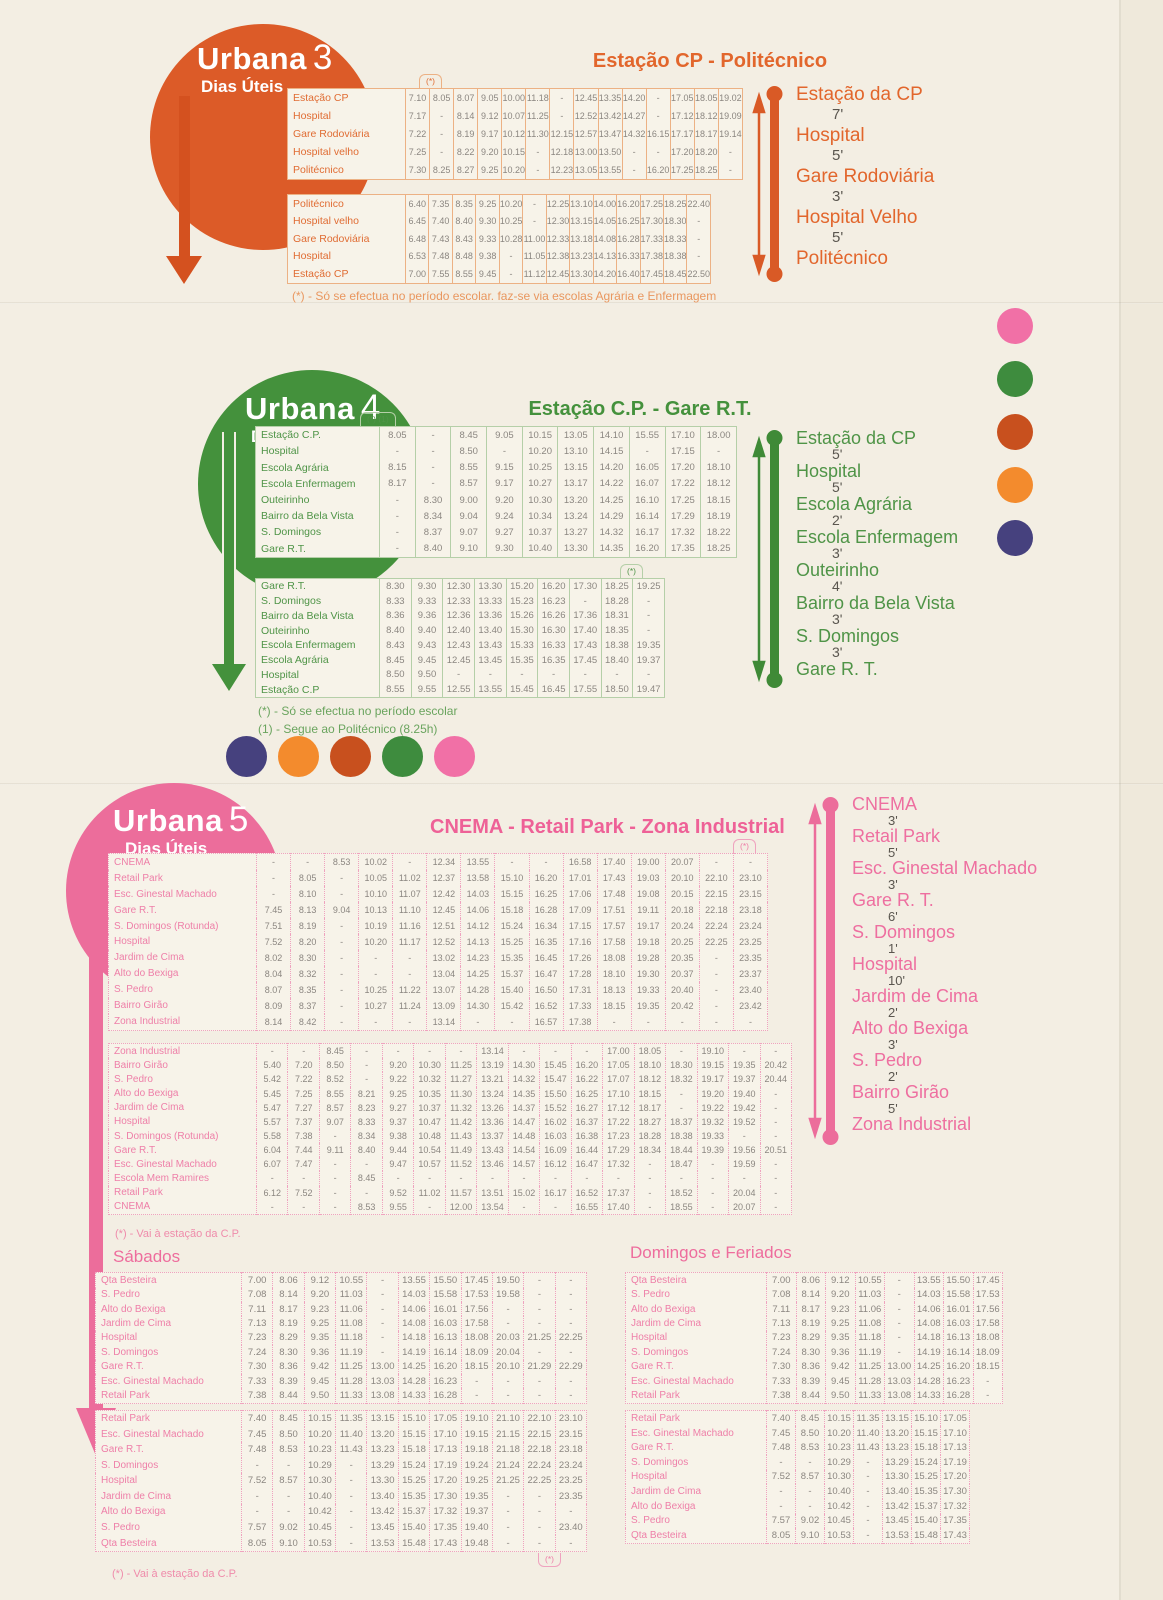  What do you see at coordinates (476, 1294) in the screenshot?
I see `time-cell: 17.53` at bounding box center [476, 1294].